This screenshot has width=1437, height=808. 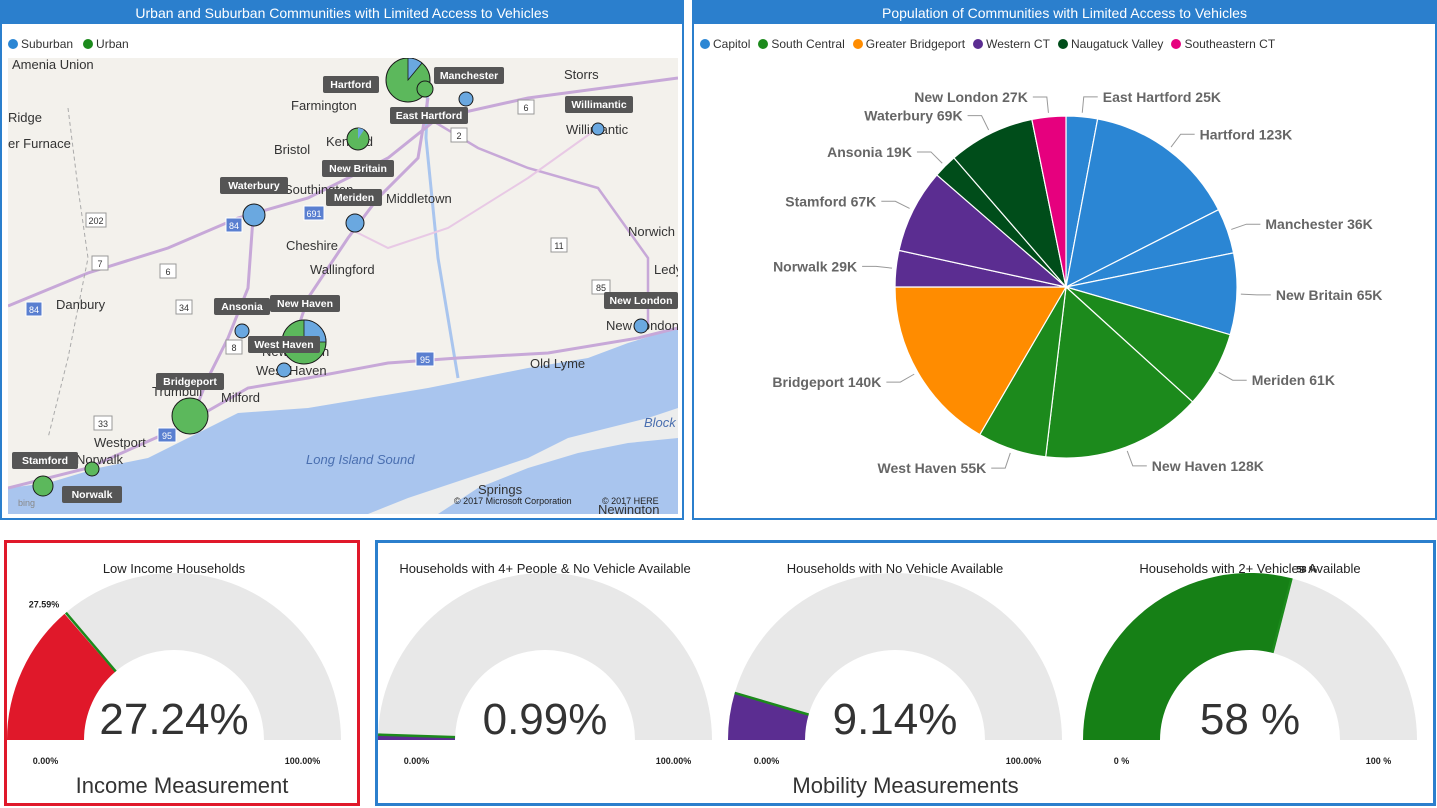 What do you see at coordinates (354, 197) in the screenshot?
I see `city-tag-meriden: Meriden` at bounding box center [354, 197].